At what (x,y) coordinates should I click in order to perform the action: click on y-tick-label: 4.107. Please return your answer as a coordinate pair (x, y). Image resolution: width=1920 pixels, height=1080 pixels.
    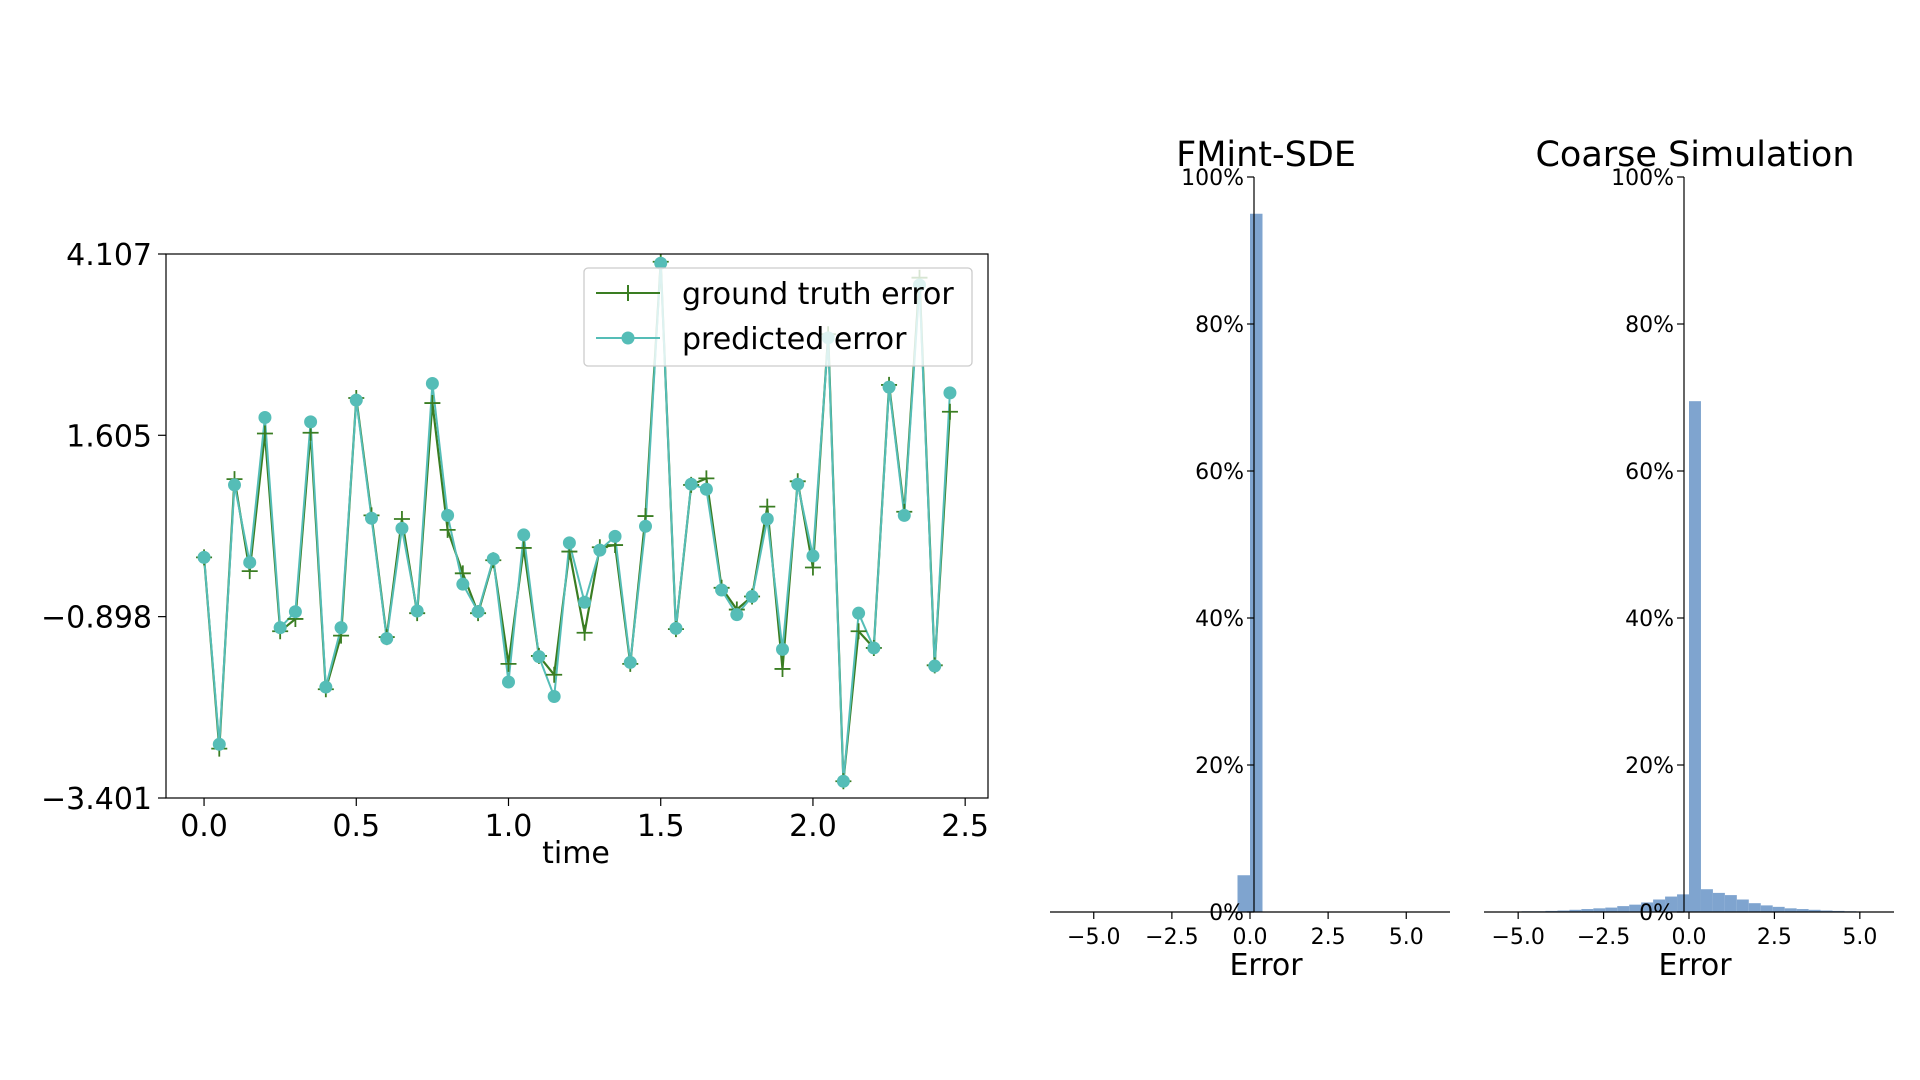
    Looking at the image, I should click on (109, 255).